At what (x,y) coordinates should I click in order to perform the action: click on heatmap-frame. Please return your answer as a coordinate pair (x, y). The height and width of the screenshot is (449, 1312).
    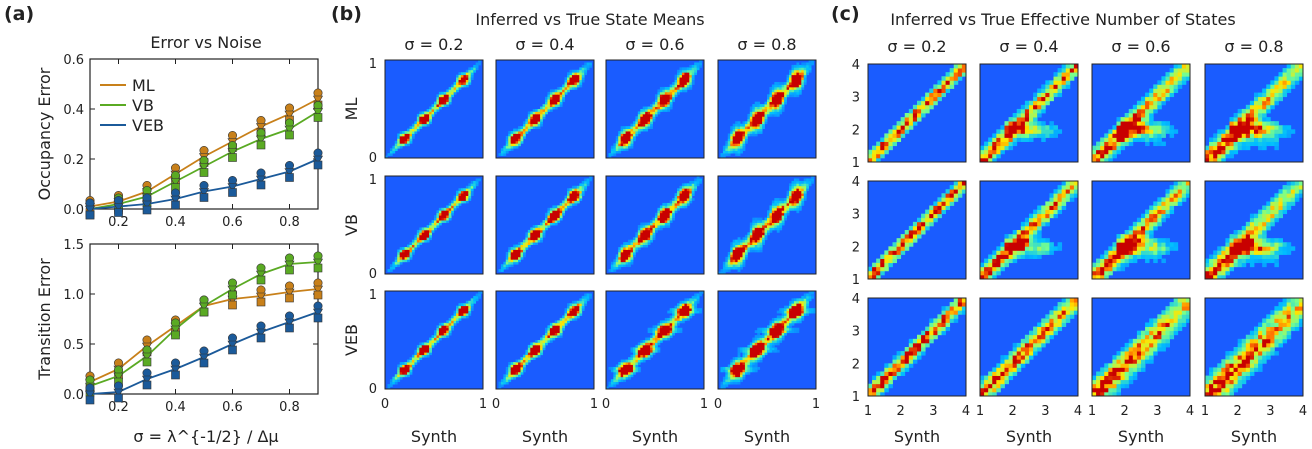
    Looking at the image, I should click on (434, 225).